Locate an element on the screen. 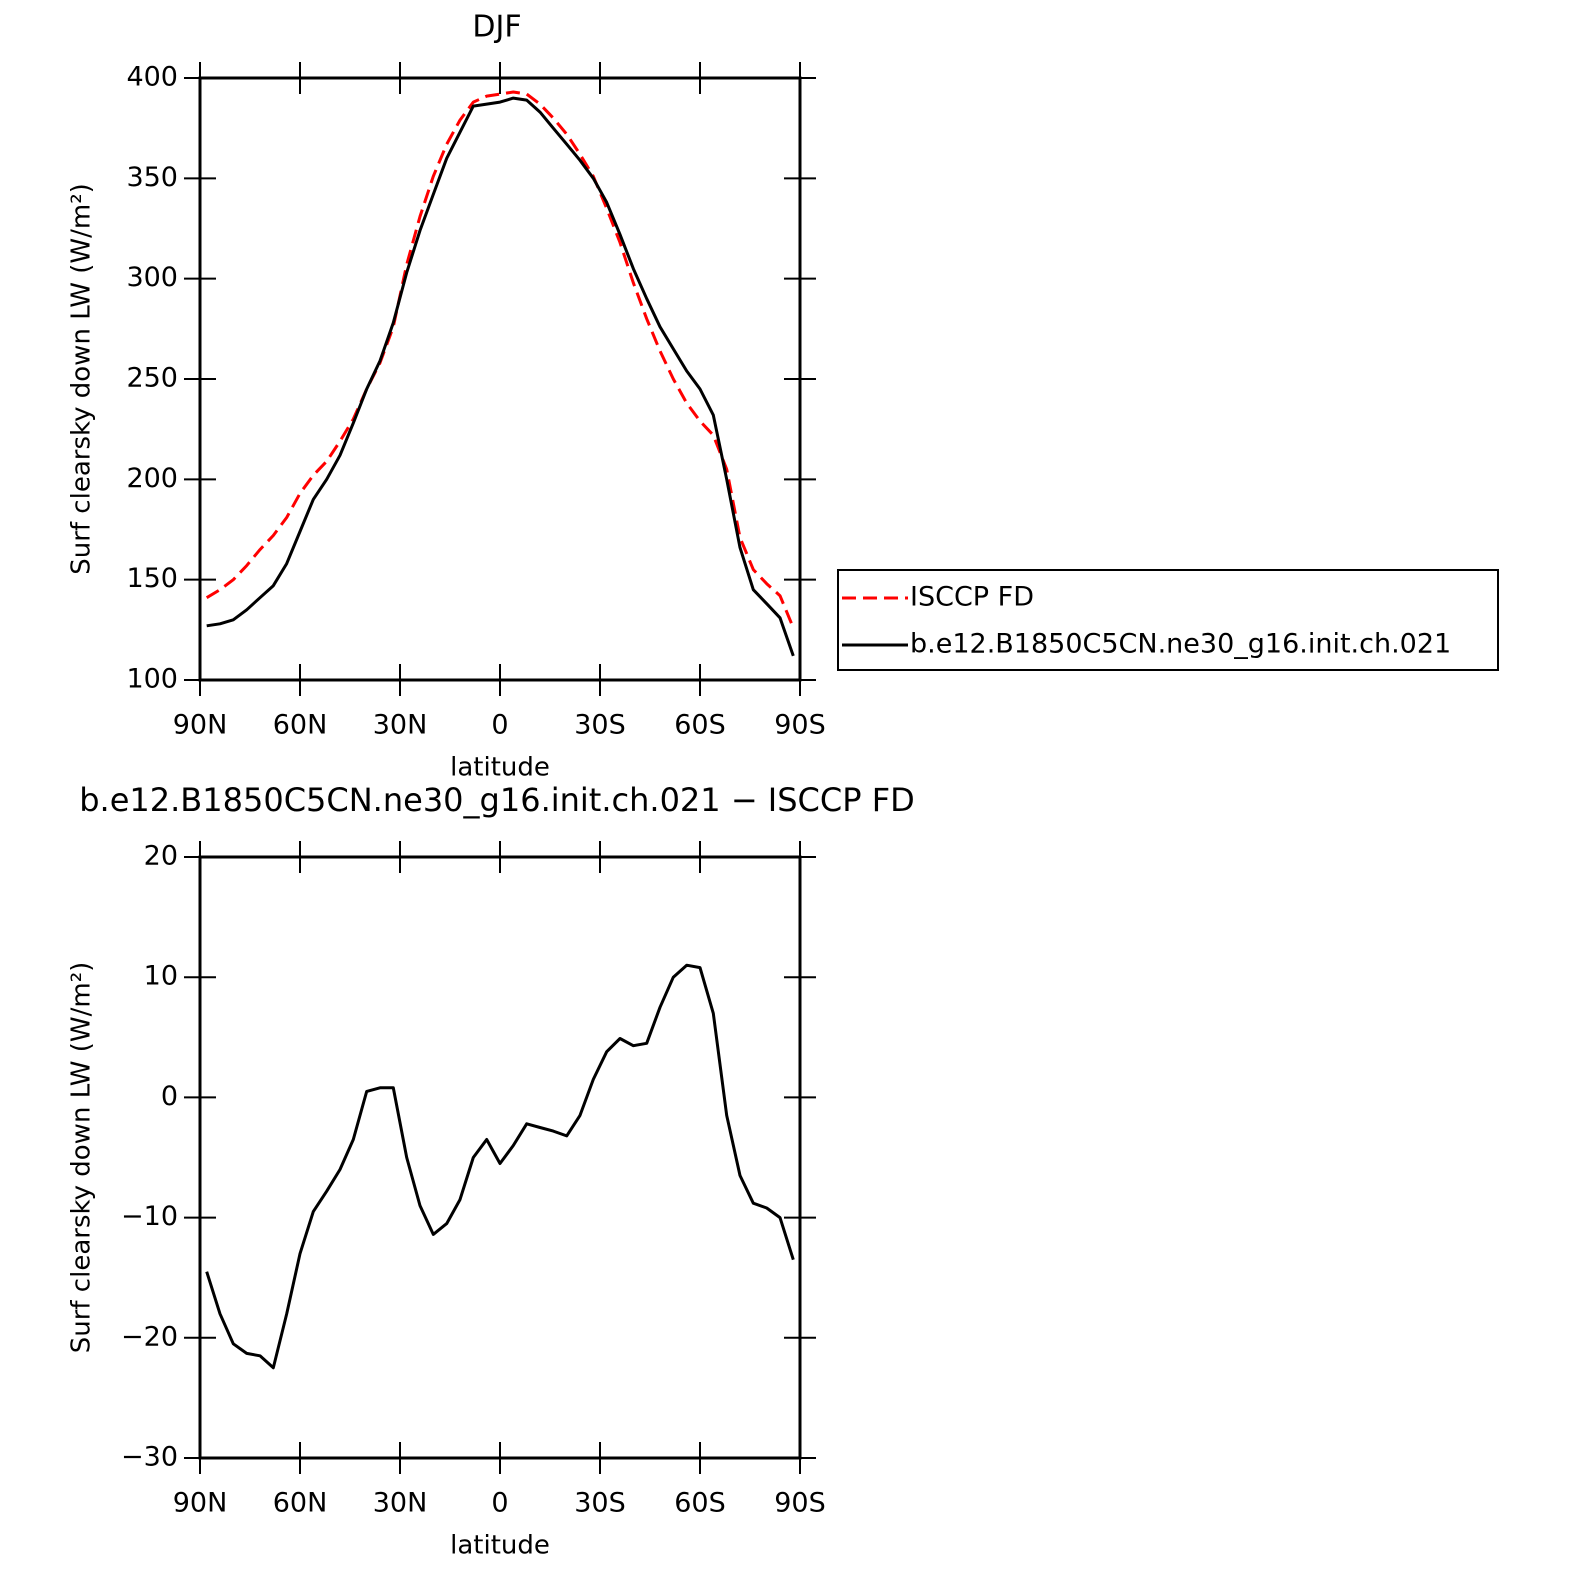 The height and width of the screenshot is (1581, 1578). legend-label: b.e12.B1850C5CN.ne30_g16.init.ch.021 is located at coordinates (1180, 644).